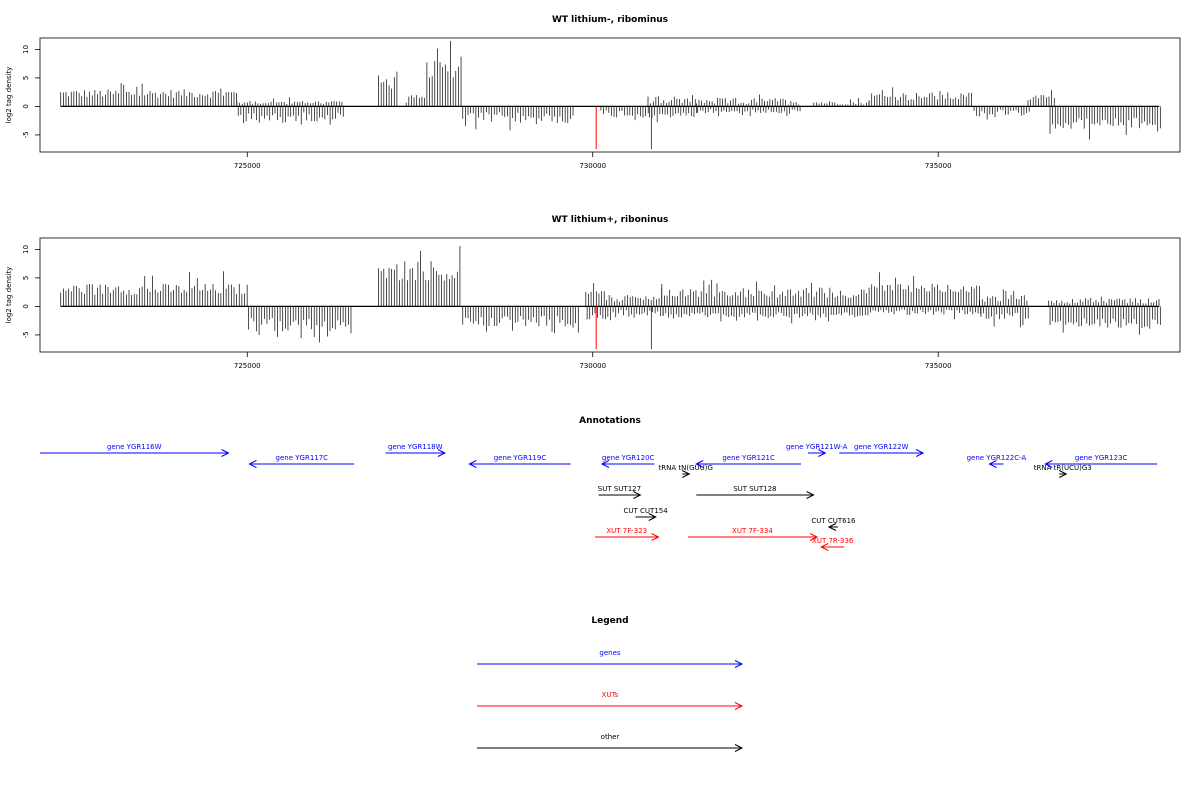 The image size is (1200, 800). What do you see at coordinates (610, 700) in the screenshot?
I see `legend-item-xuts: XUTs` at bounding box center [610, 700].